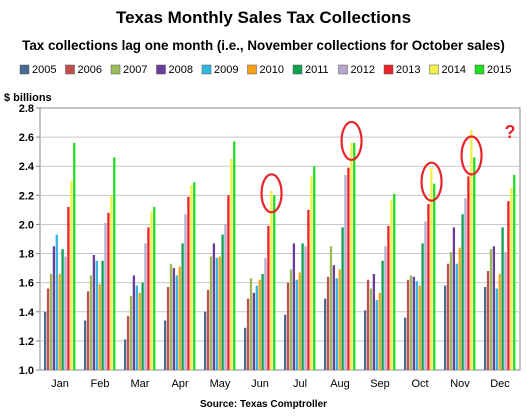 This screenshot has width=527, height=418. I want to click on bar-2005-apr, so click(165, 345).